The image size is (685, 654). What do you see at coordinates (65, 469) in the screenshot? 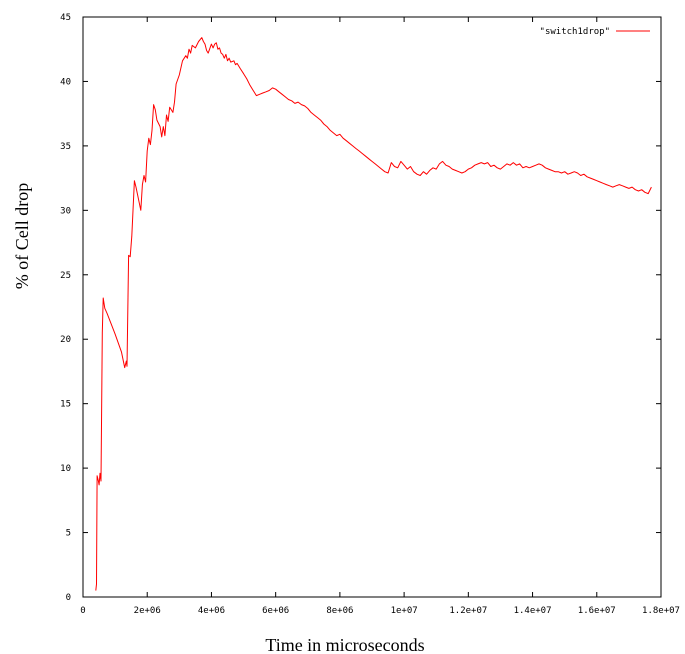
I see `y-tick-label: 10` at bounding box center [65, 469].